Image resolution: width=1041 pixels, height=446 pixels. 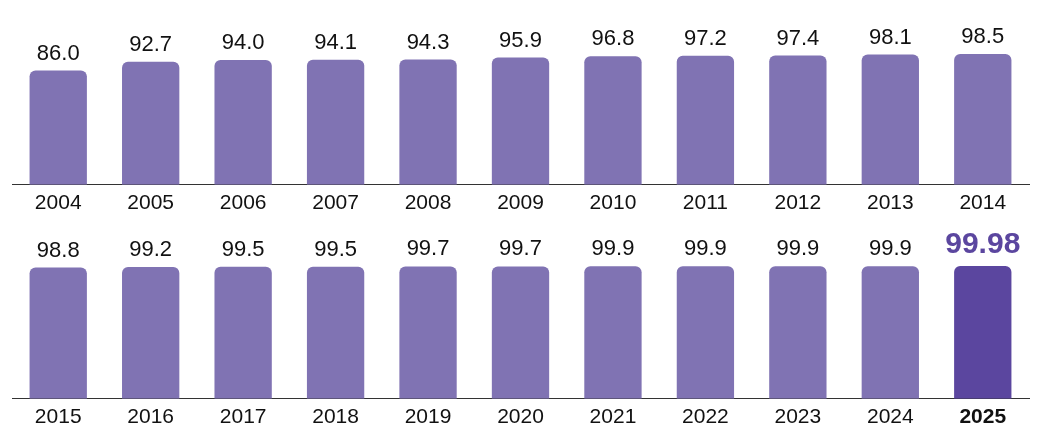 What do you see at coordinates (798, 37) in the screenshot?
I see `data-label: 97.4` at bounding box center [798, 37].